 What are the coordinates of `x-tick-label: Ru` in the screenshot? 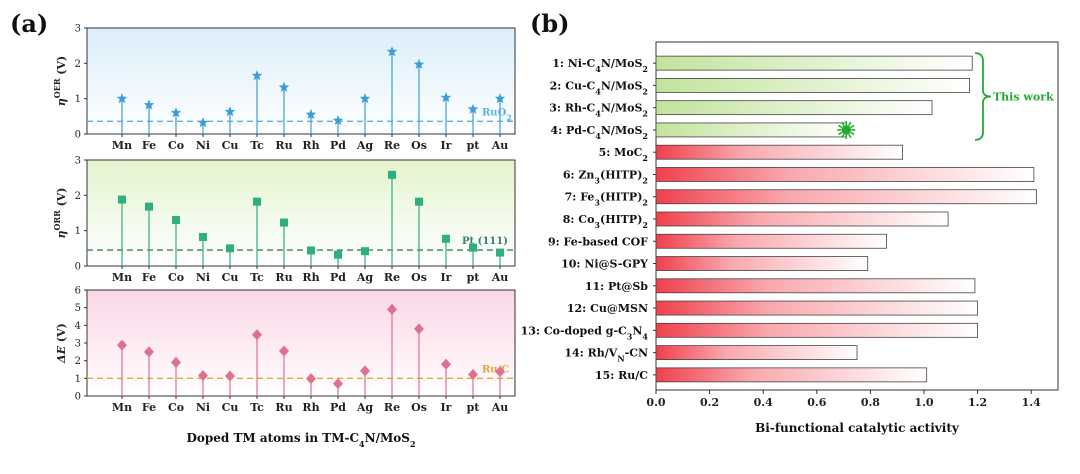 It's located at (283, 145).